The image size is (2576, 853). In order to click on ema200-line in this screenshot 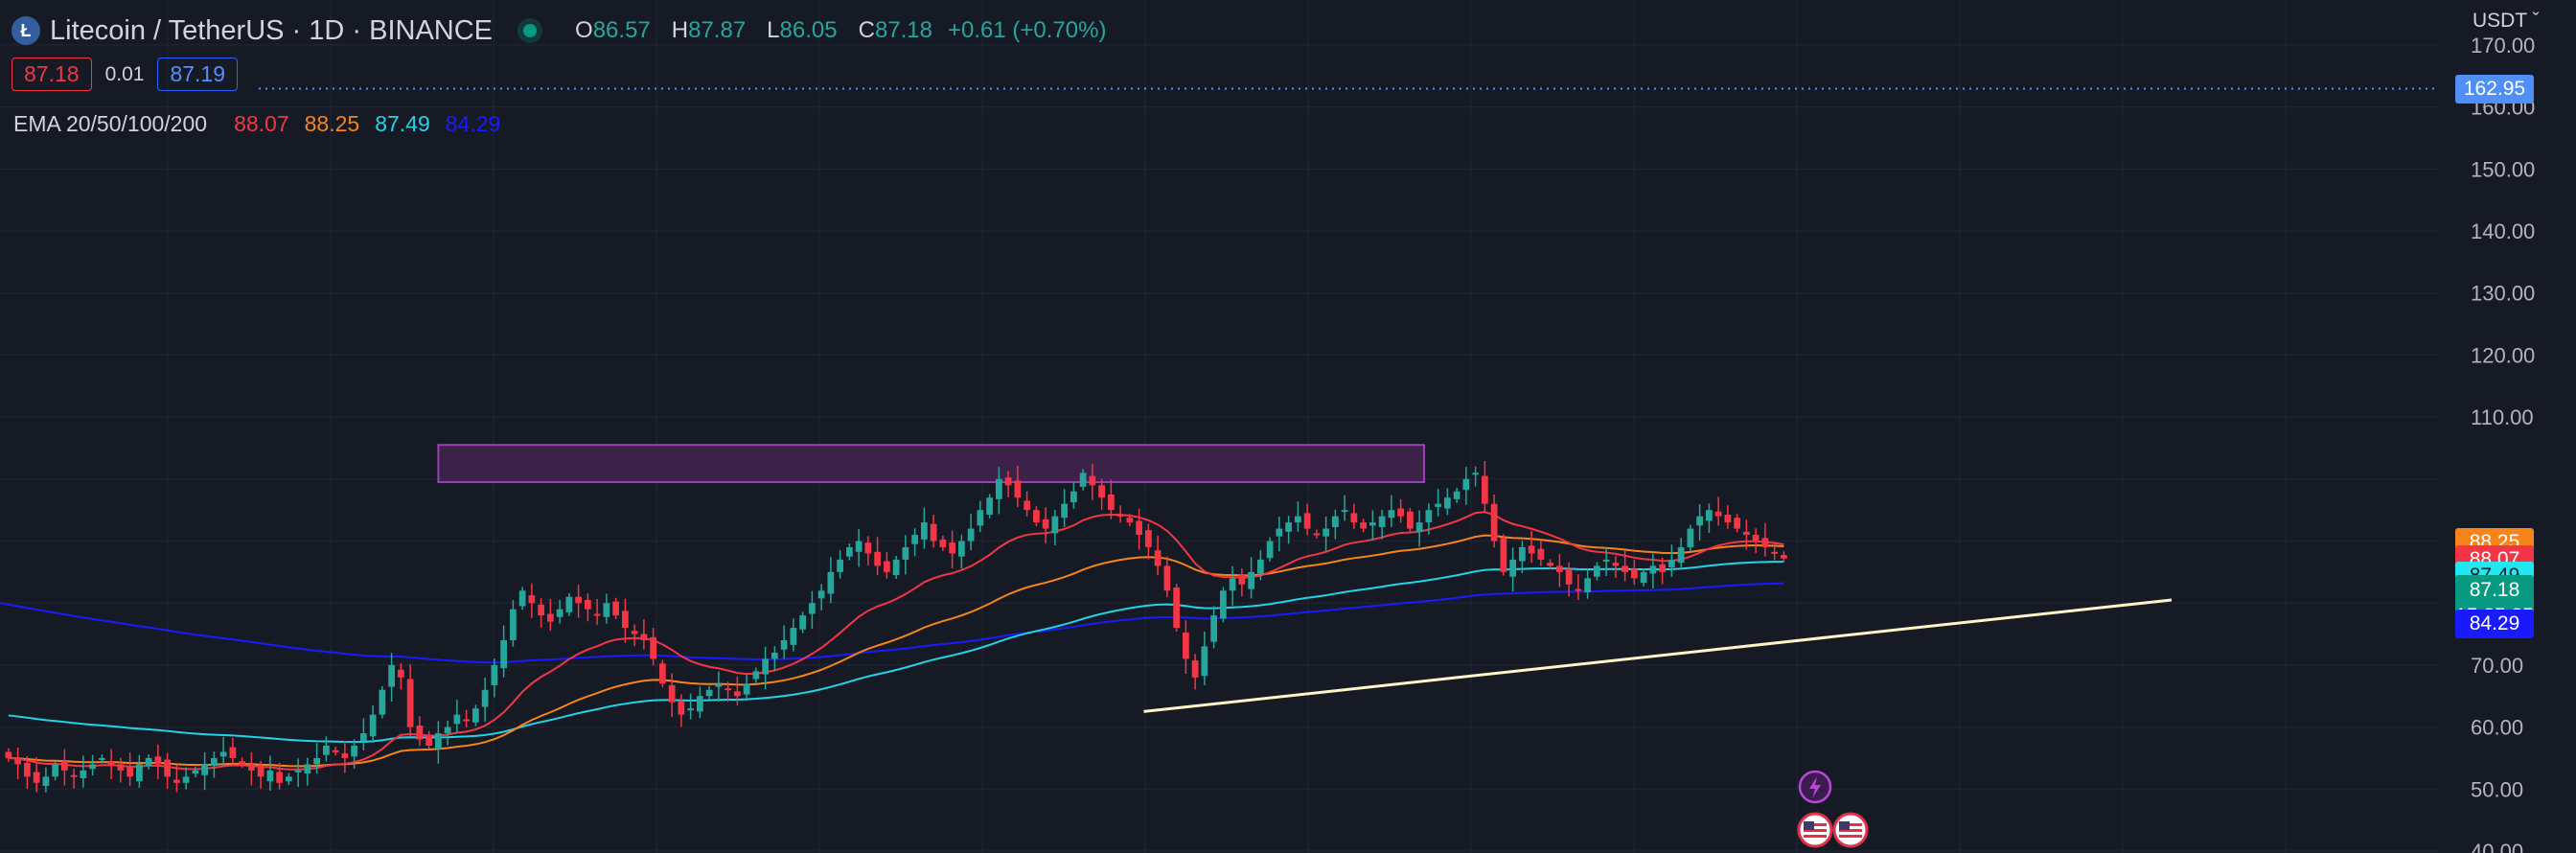, I will do `click(892, 623)`.